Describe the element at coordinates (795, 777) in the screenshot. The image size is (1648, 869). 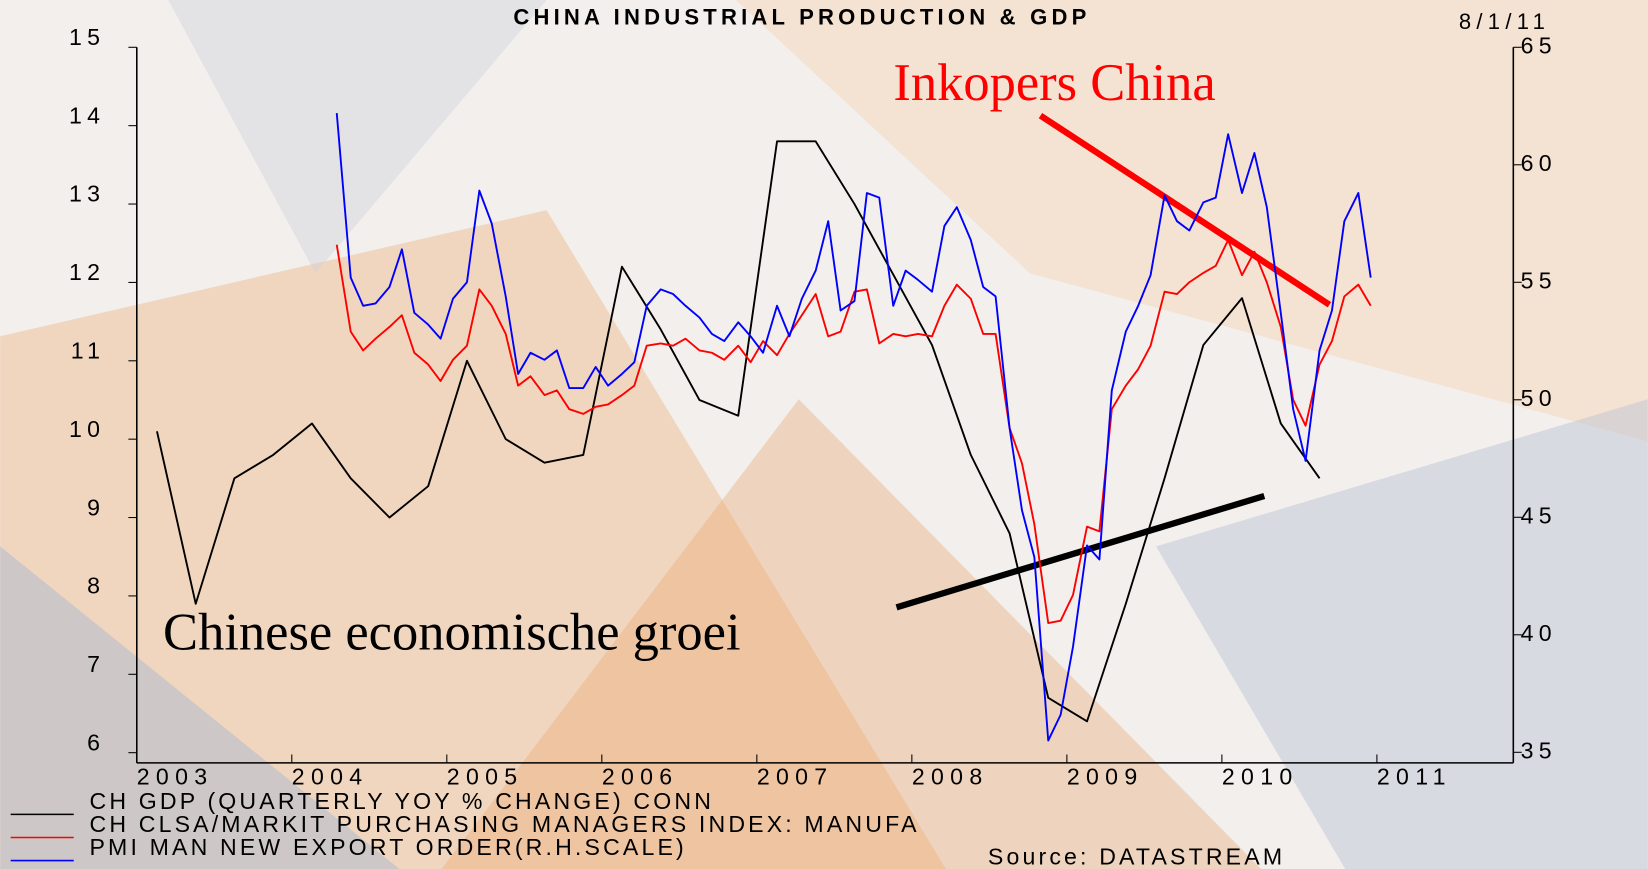
I see `x-tick-label: 2007` at that location.